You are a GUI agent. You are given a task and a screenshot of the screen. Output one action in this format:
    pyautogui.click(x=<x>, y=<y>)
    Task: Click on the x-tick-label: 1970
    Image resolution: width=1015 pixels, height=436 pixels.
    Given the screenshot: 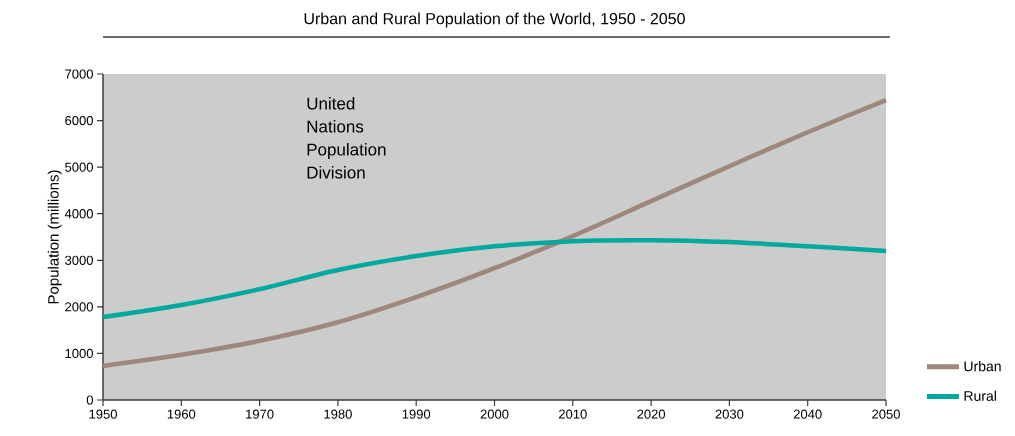 What is the action you would take?
    pyautogui.click(x=260, y=414)
    